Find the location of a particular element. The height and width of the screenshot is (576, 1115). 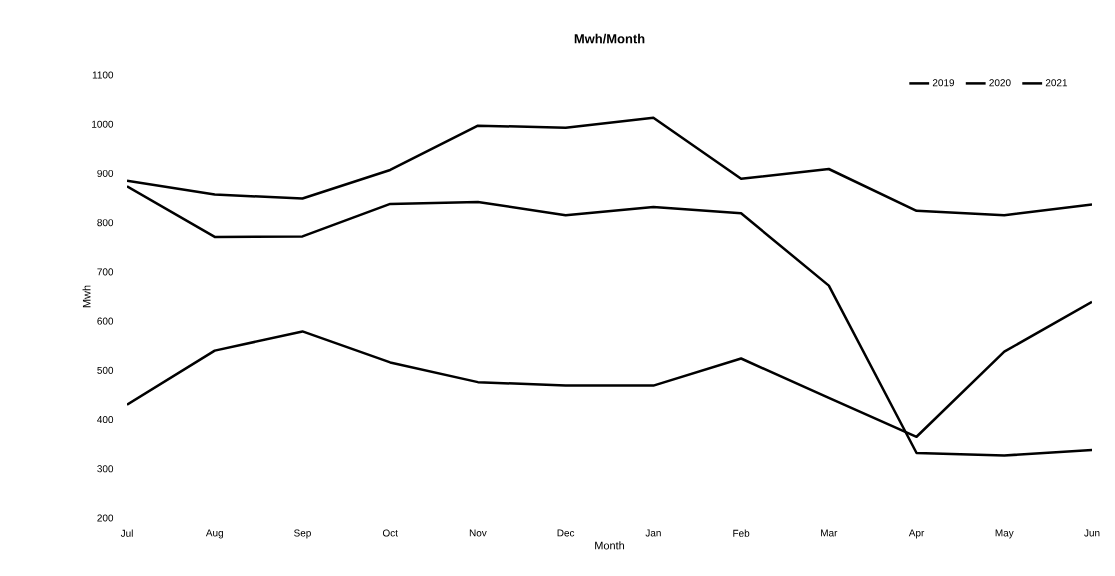

y-tick-label: 900 is located at coordinates (105, 173).